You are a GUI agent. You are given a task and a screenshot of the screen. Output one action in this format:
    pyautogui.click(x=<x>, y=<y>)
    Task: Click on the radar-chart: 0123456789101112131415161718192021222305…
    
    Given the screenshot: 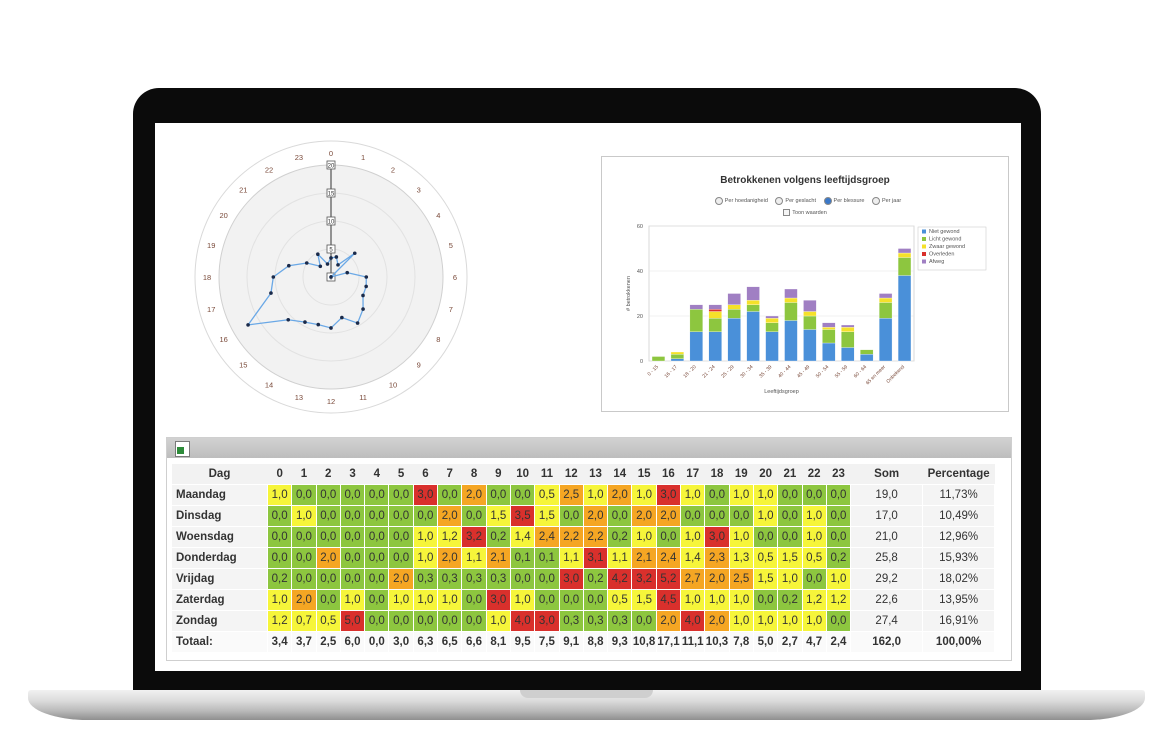 What is the action you would take?
    pyautogui.click(x=331, y=277)
    